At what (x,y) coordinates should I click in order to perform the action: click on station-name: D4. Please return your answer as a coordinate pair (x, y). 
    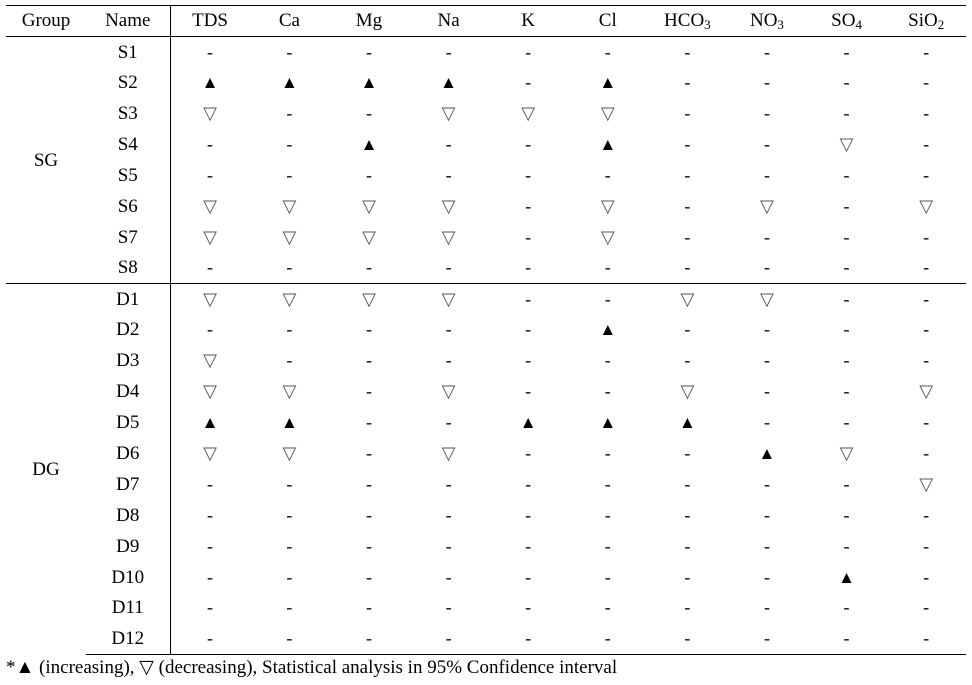
    Looking at the image, I should click on (128, 392).